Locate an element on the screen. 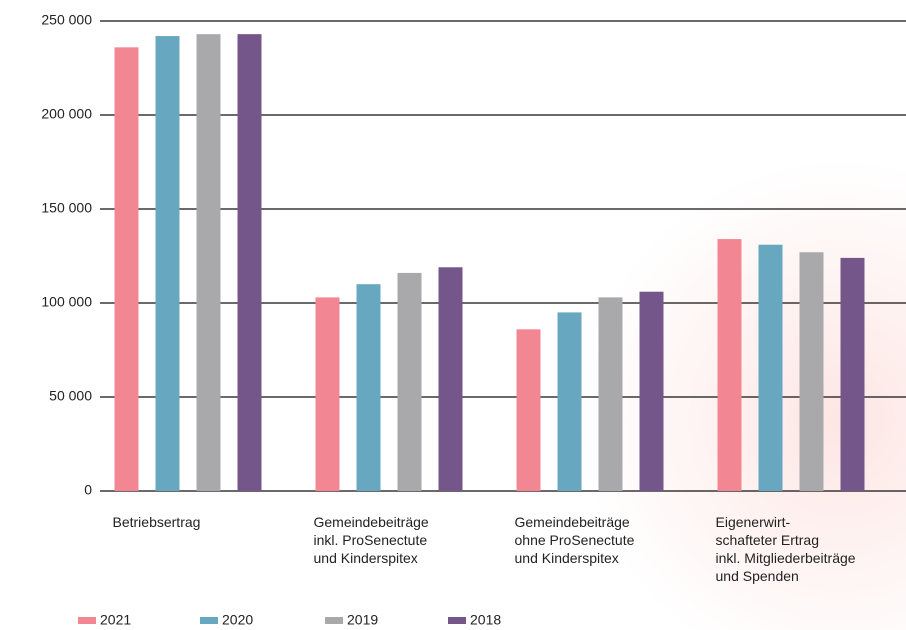  x-tick-label: Betriebsertrag is located at coordinates (156, 522).